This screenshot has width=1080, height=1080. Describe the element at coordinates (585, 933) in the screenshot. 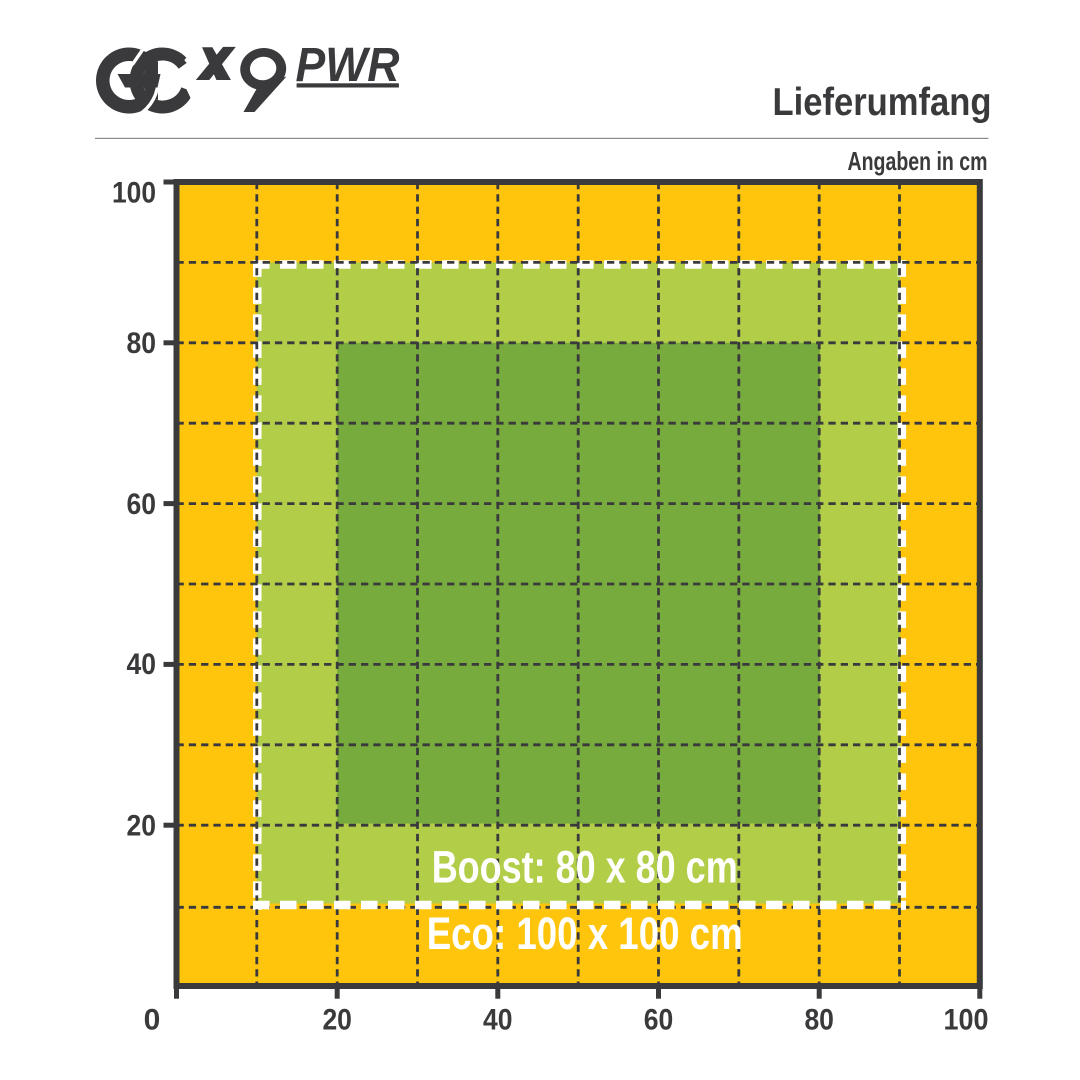

I see `svg-text: Eco: 100 x 100 cm` at that location.